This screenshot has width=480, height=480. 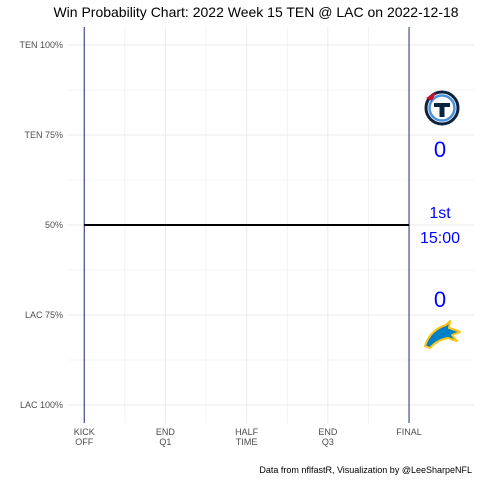 I want to click on x-tick-label-line2: Q3, so click(x=328, y=442).